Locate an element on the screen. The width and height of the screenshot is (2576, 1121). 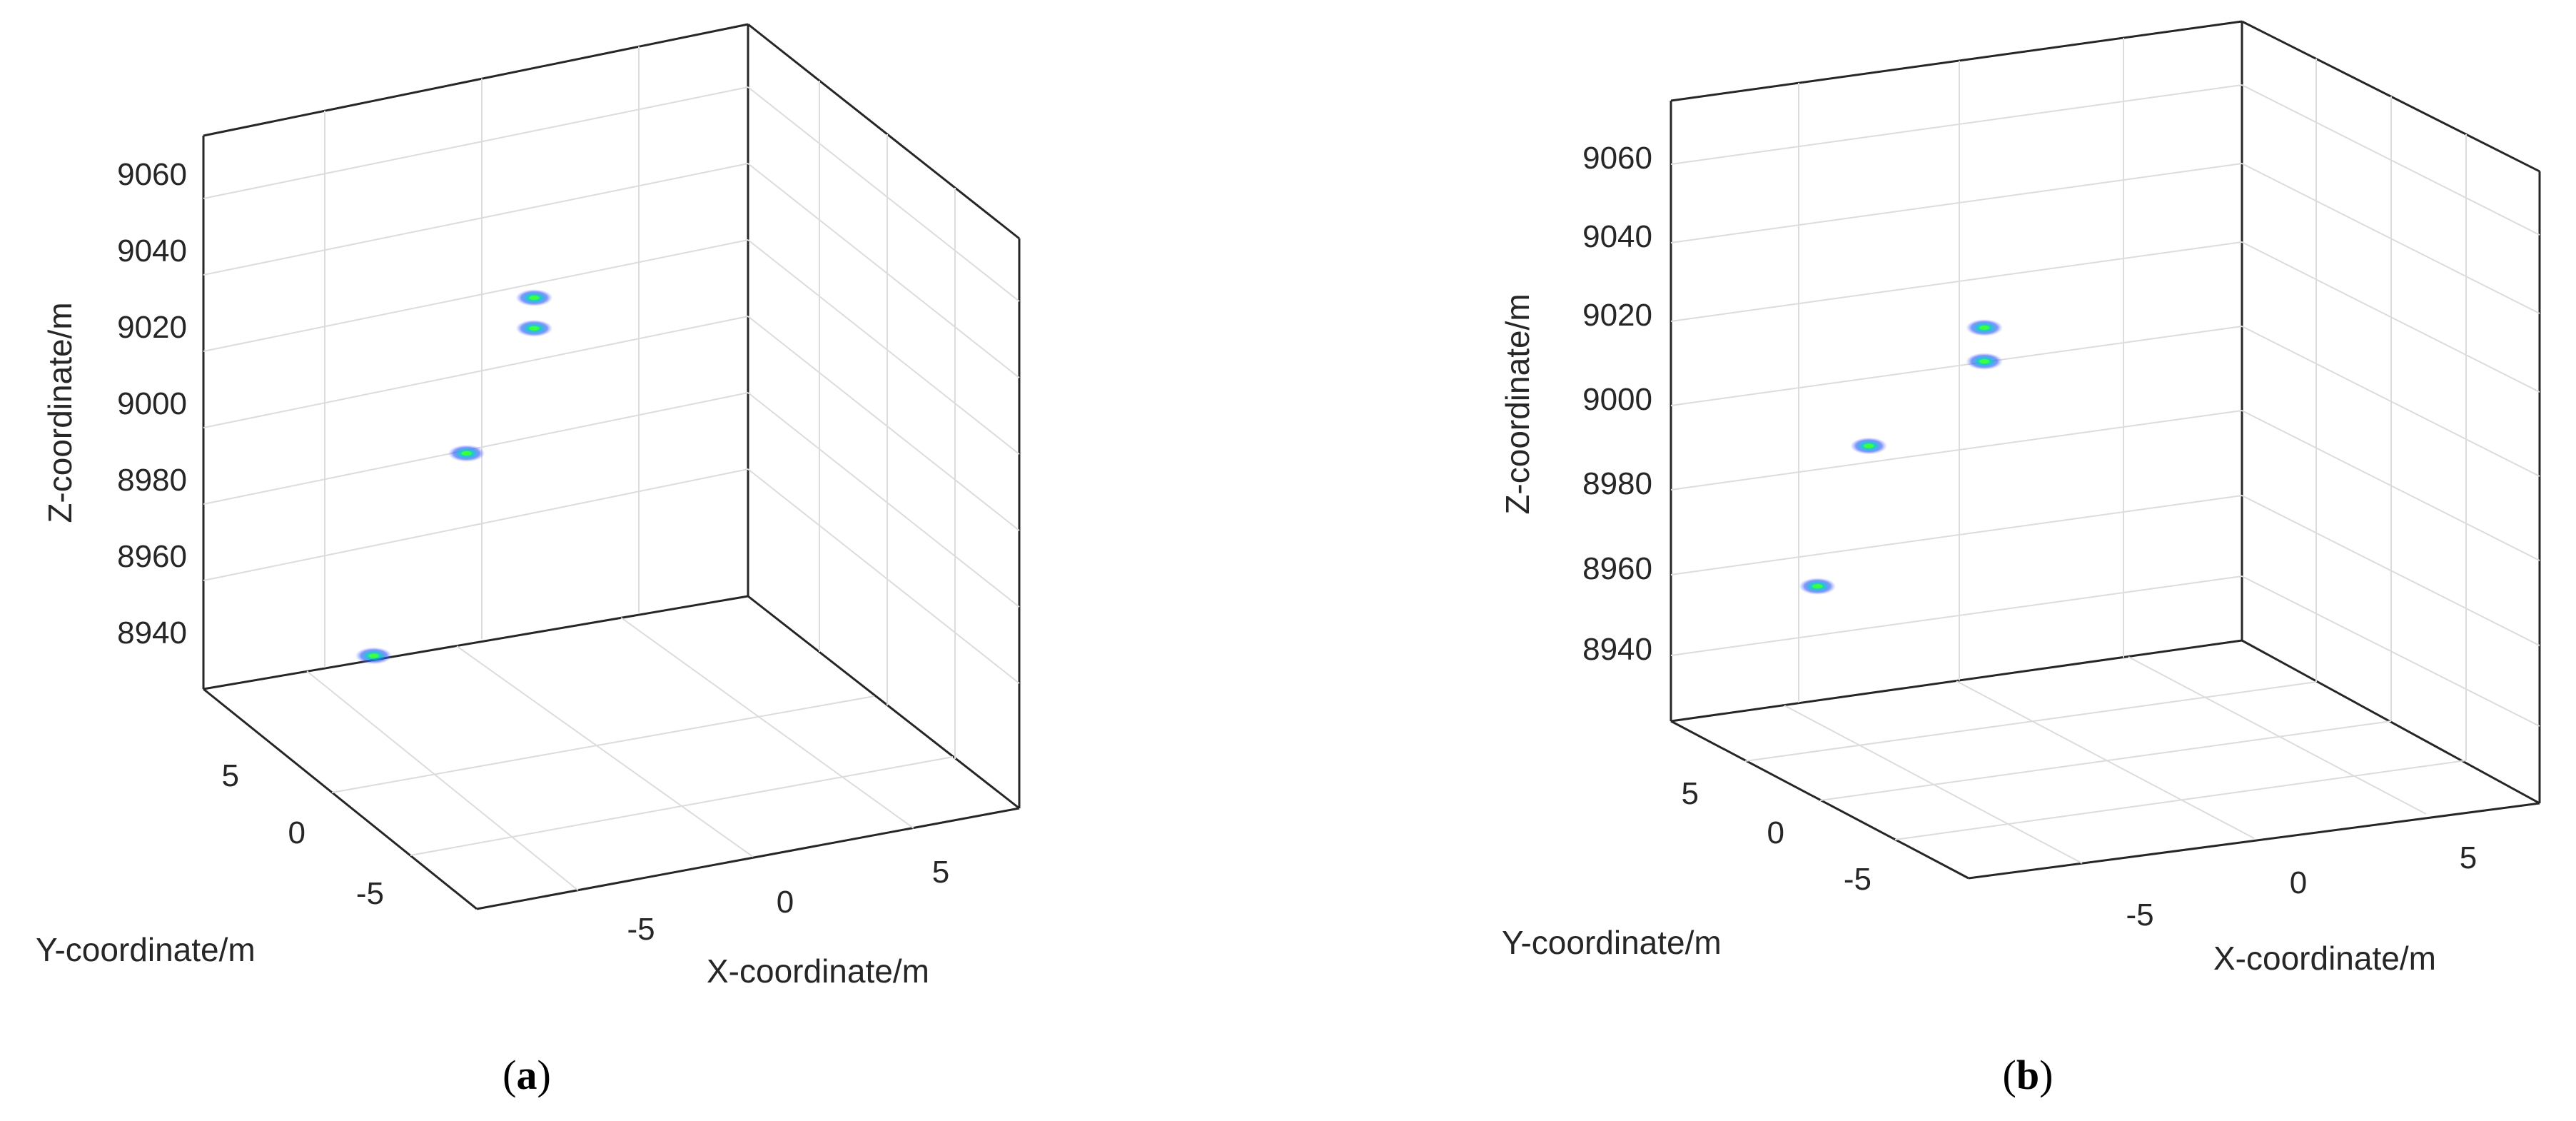
top-right-edge is located at coordinates (883, 131).